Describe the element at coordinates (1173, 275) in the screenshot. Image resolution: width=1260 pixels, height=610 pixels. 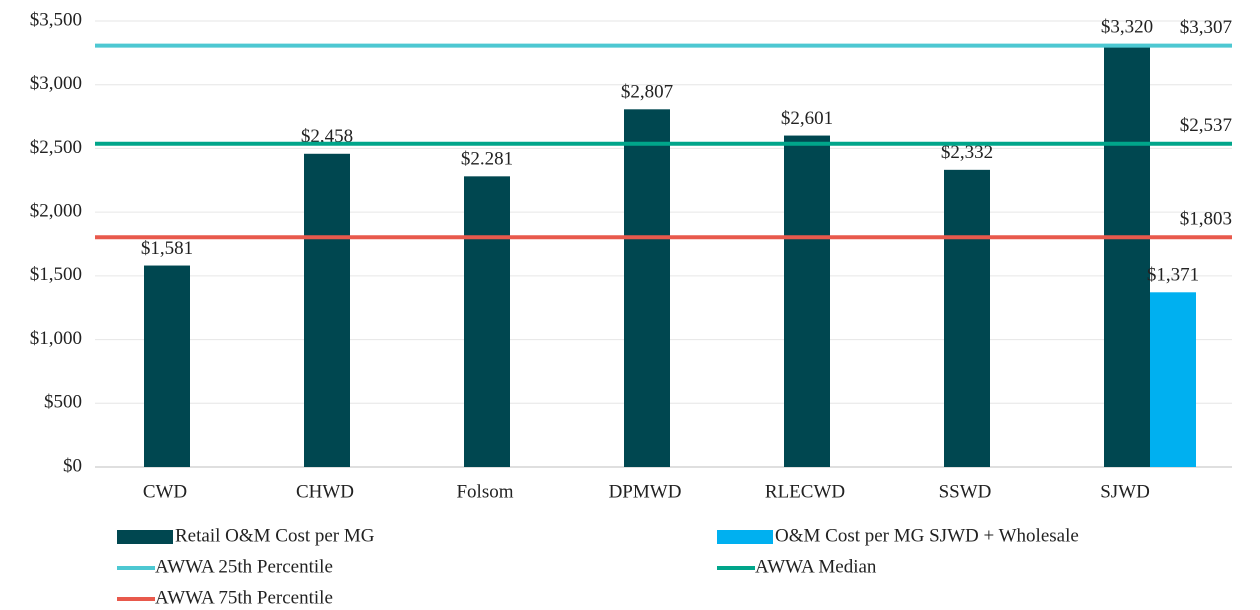
I see `data-label: $1,371` at that location.